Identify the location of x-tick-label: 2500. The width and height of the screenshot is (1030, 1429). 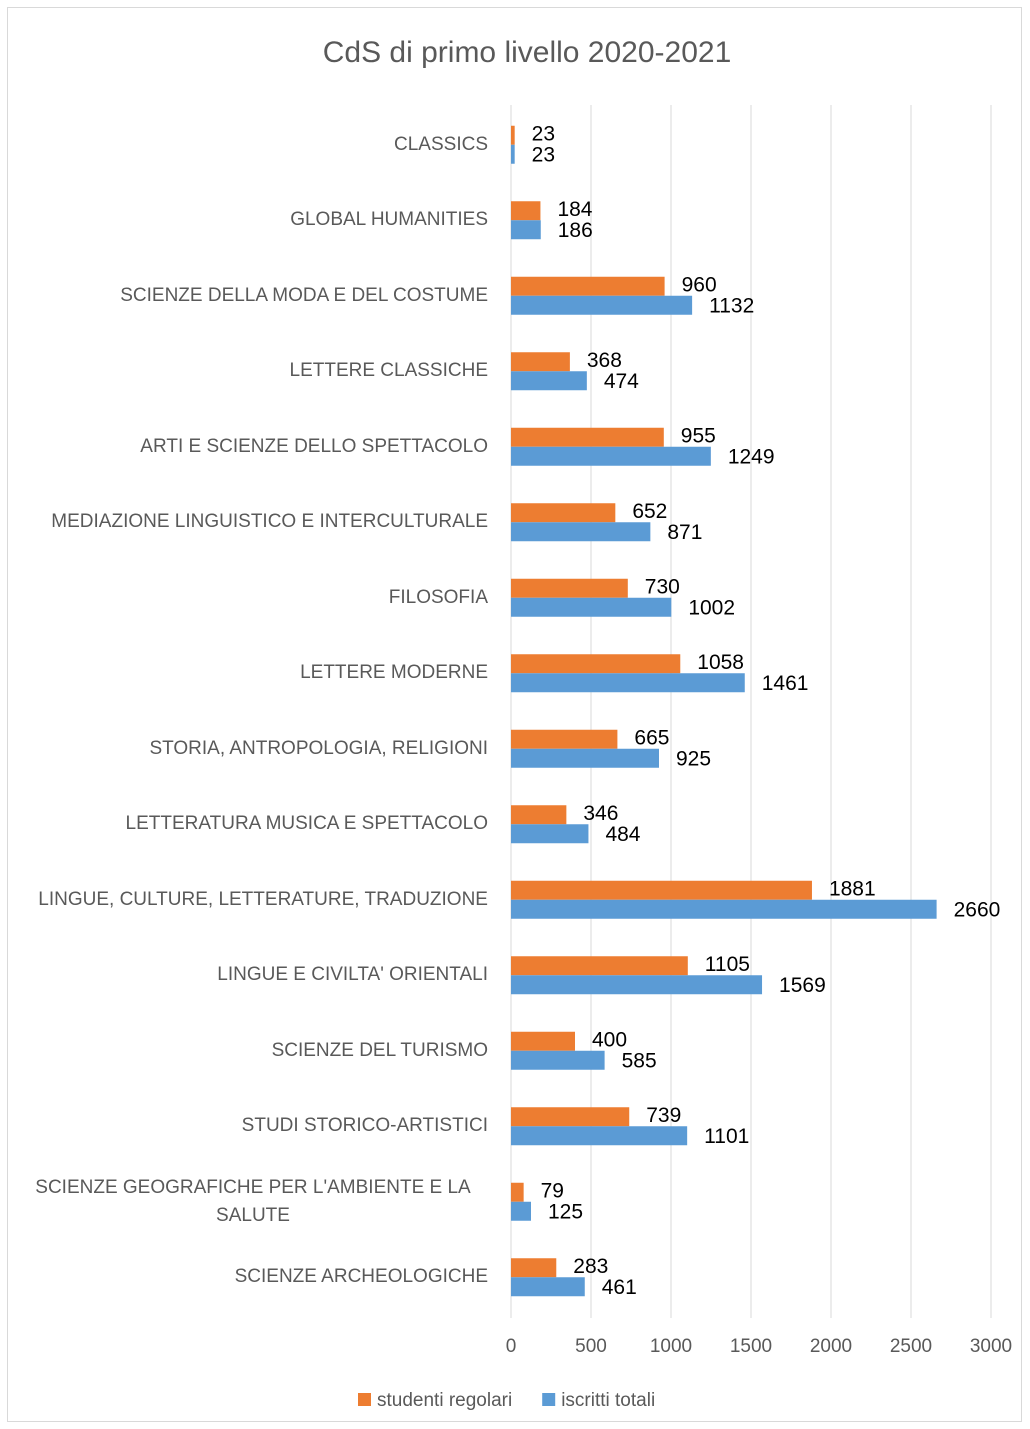
(911, 1346).